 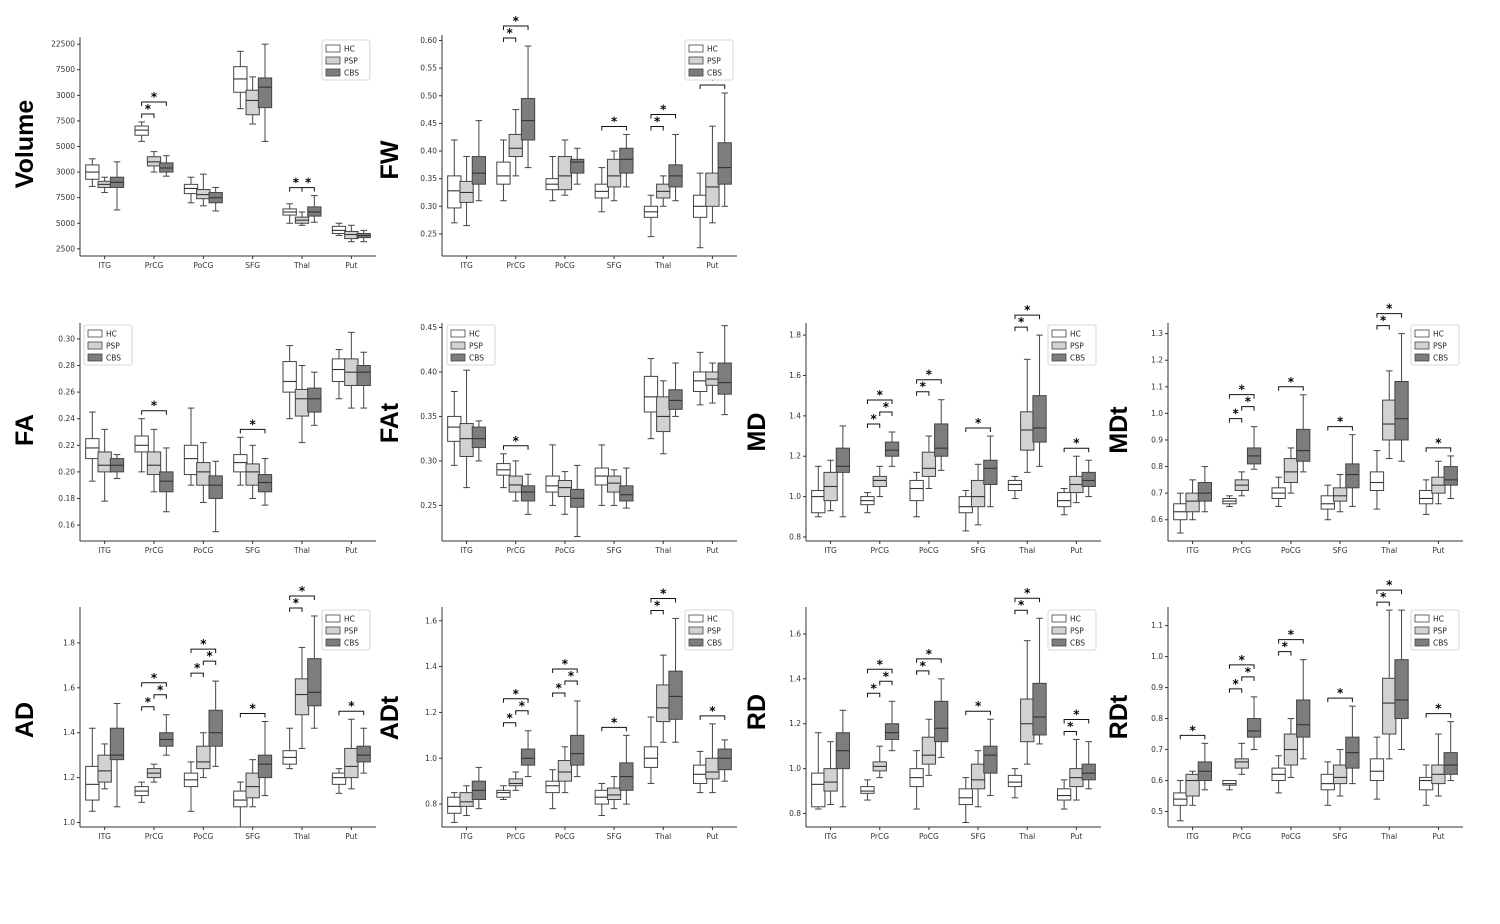 I want to click on box-put-psp, so click(x=1438, y=765).